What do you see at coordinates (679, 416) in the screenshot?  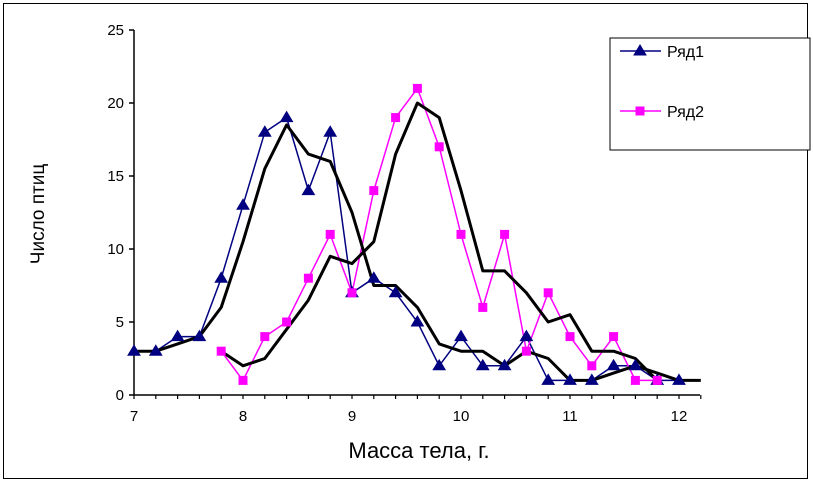 I see `x-tick-label: 12` at bounding box center [679, 416].